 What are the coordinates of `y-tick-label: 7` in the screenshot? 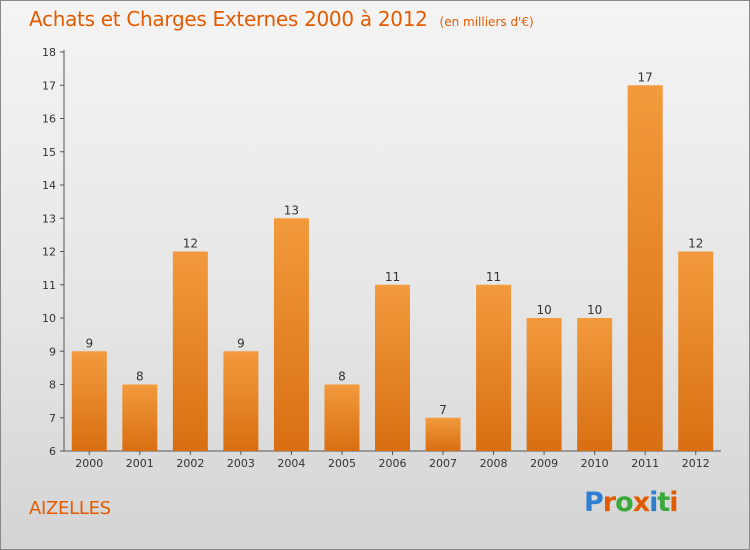 It's located at (52, 418).